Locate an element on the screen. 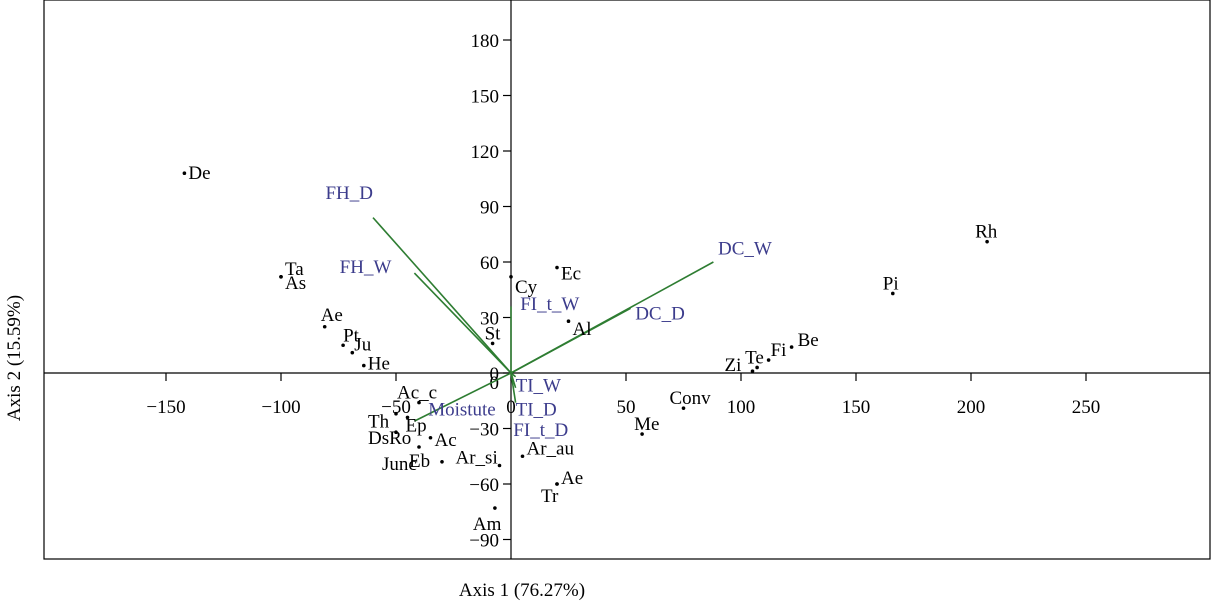 The width and height of the screenshot is (1212, 605). point-label: Rh is located at coordinates (986, 232).